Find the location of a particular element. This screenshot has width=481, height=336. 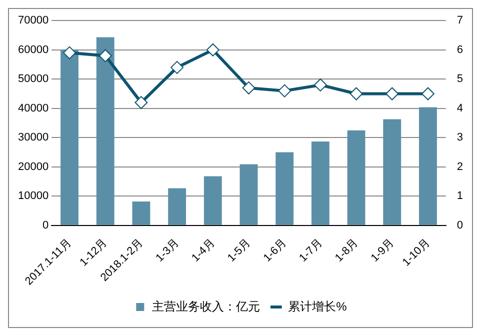

x-tick-label: 1-7月 is located at coordinates (311, 250).